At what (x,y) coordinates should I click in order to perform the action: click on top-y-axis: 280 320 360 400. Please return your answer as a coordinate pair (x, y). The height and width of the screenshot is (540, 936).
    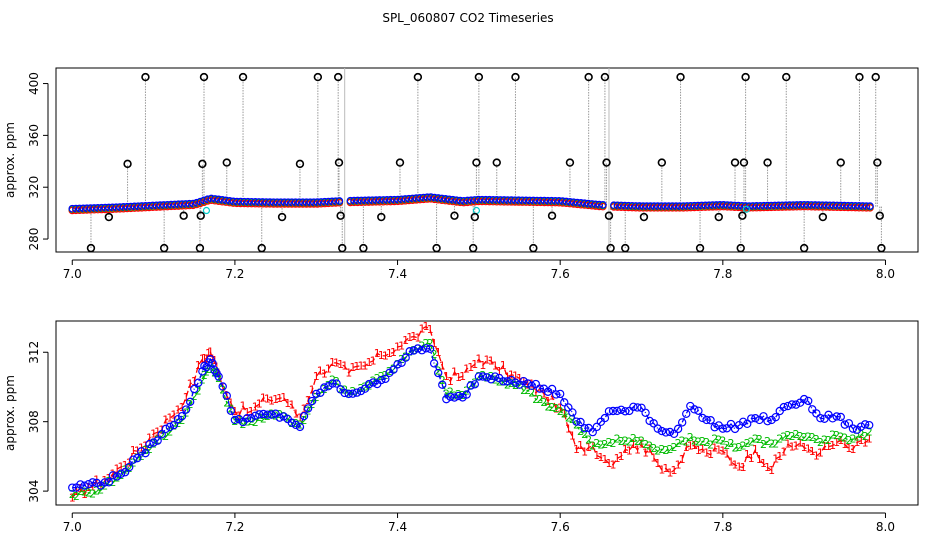
    Looking at the image, I should click on (38, 161).